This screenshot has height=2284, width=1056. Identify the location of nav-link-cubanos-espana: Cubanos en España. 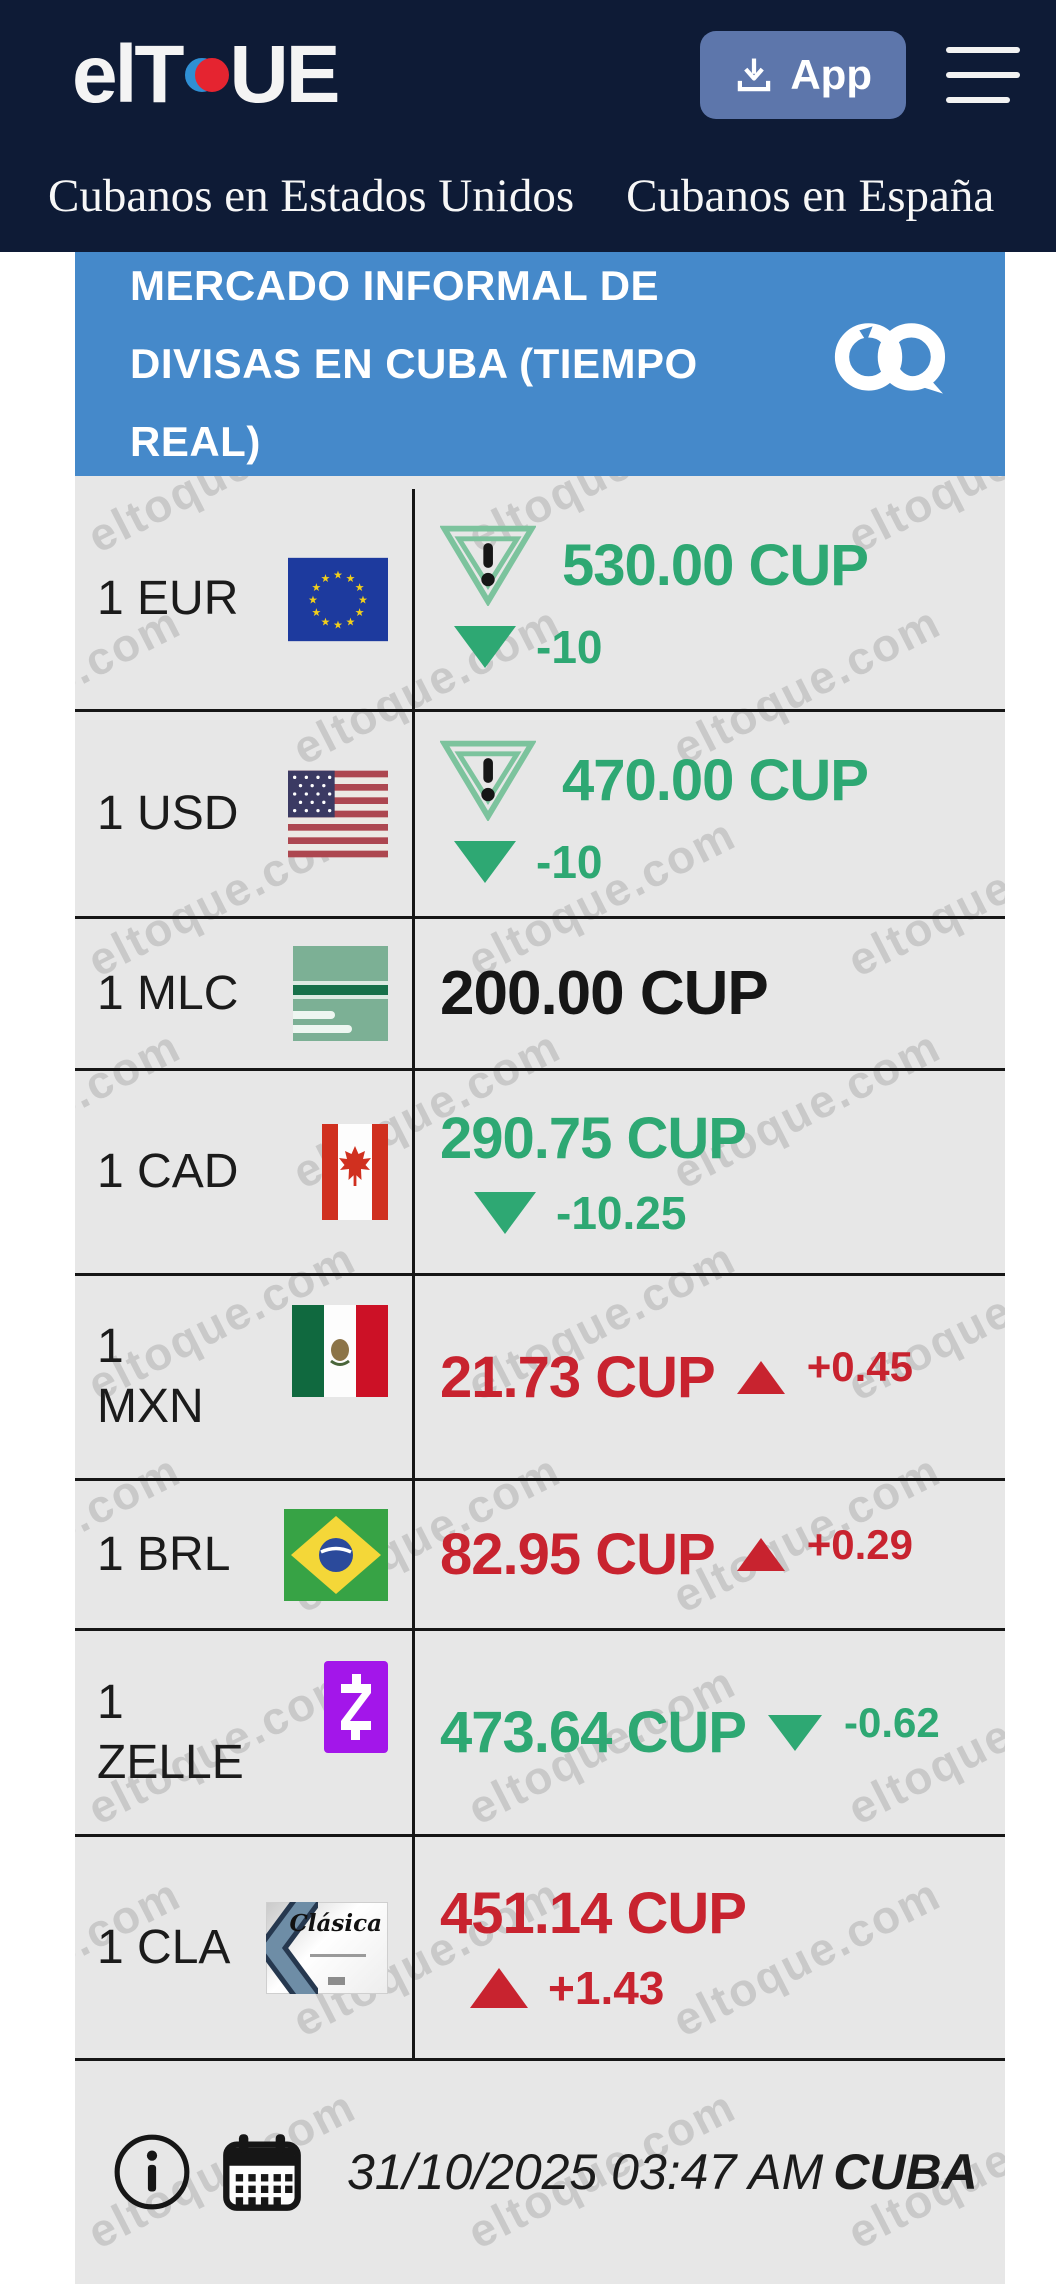
(810, 196).